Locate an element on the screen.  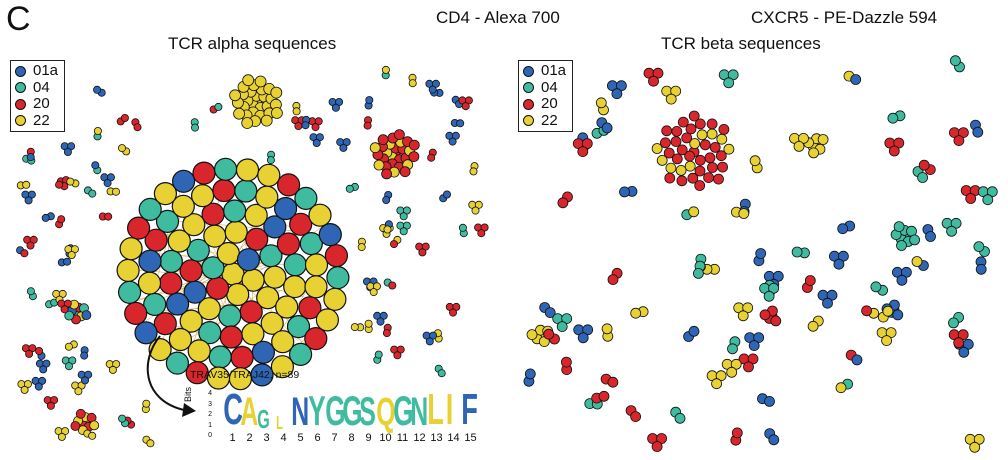
legend-label: 22 is located at coordinates (549, 120).